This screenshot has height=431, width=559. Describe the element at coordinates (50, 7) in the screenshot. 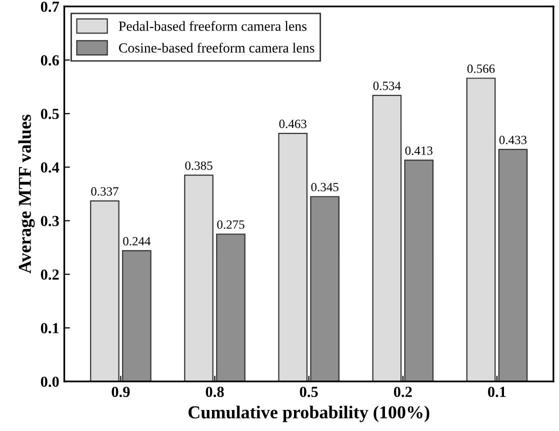

I see `y-tick-label: 0.7` at that location.